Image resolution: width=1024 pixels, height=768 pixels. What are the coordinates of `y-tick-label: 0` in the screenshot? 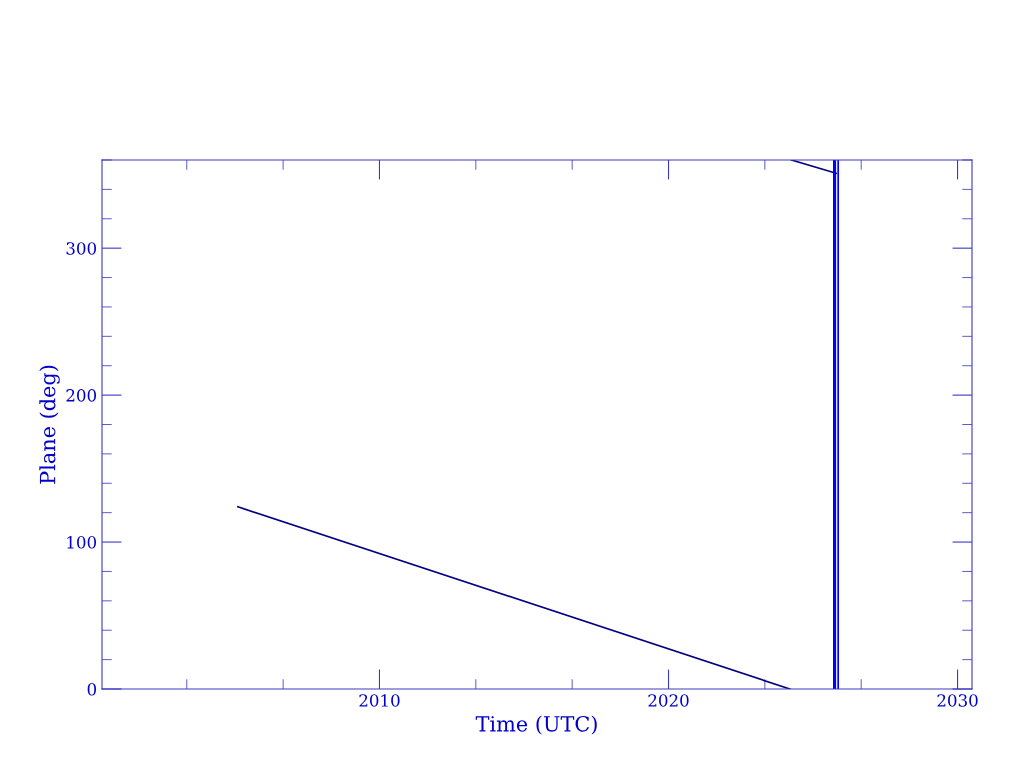 It's located at (92, 689).